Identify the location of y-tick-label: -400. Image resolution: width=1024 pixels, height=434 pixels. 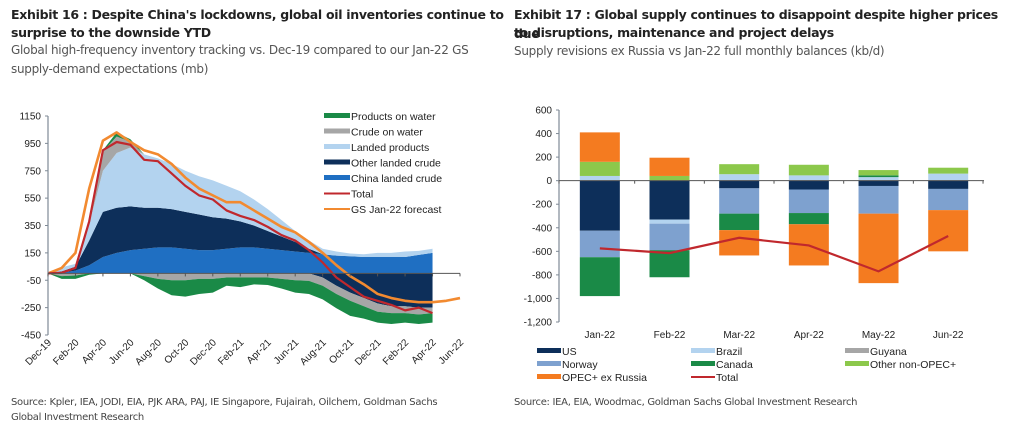
(542, 228).